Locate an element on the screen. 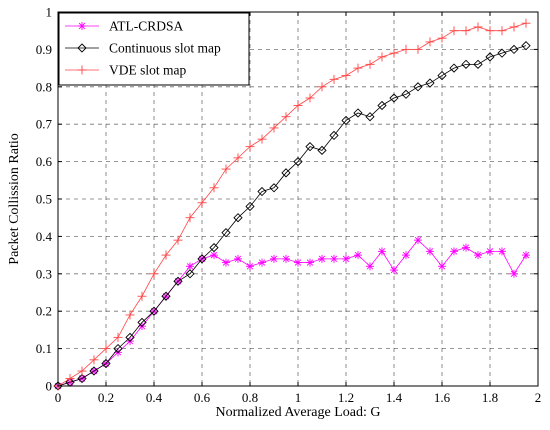 This screenshot has height=430, width=550. legend-entry: Continuous slot map is located at coordinates (143, 48).